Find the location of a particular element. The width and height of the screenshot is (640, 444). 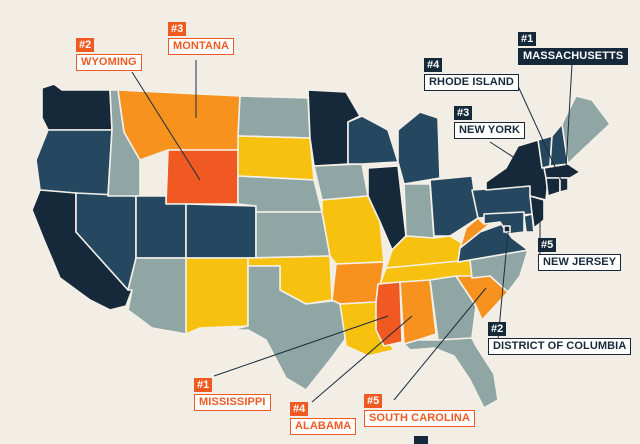

state-indiana is located at coordinates (419, 211).